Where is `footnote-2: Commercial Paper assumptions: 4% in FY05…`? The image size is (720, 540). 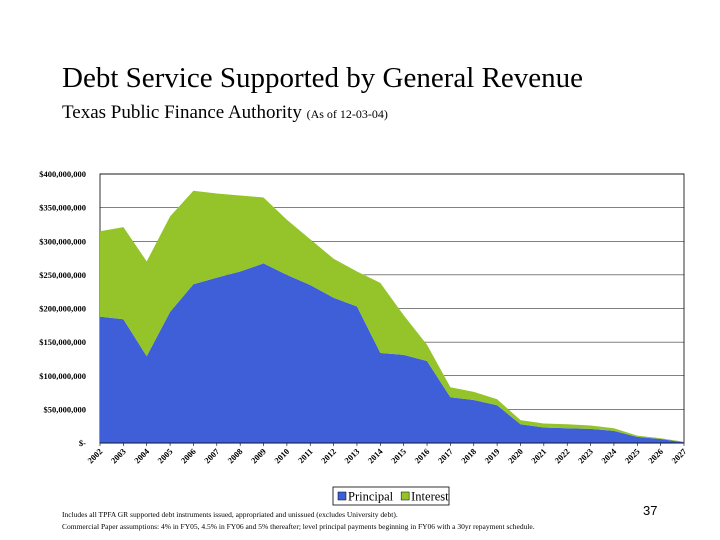 footnote-2: Commercial Paper assumptions: 4% in FY05… is located at coordinates (298, 526).